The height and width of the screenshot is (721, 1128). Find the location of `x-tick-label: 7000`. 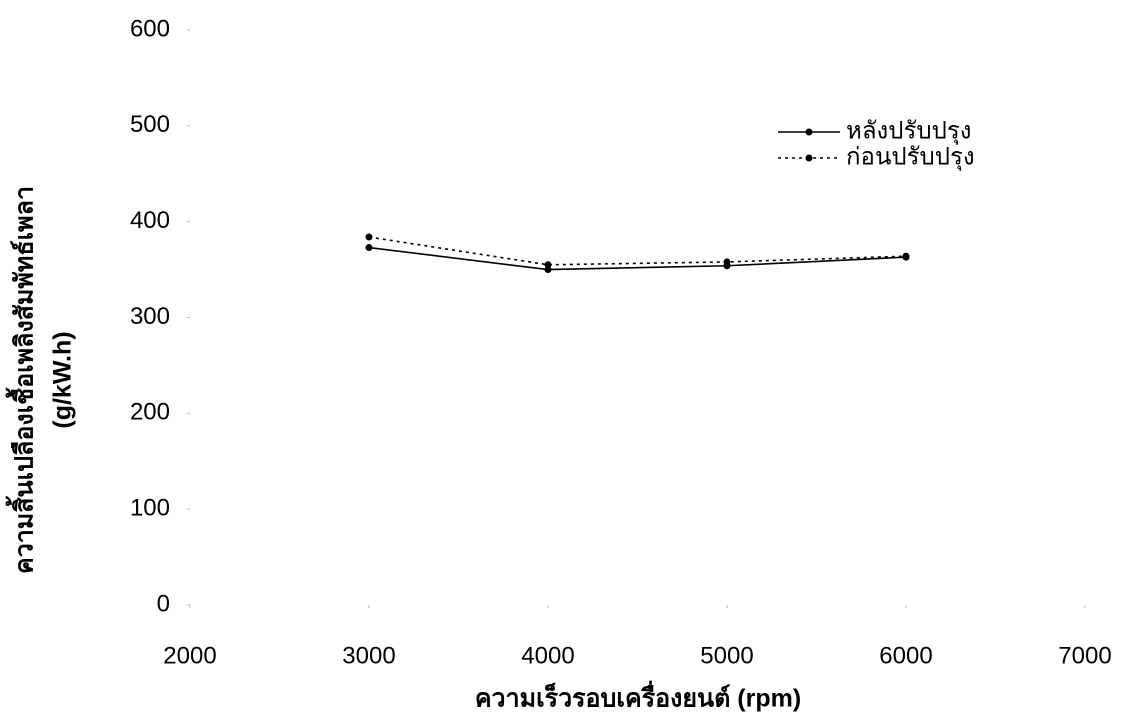

x-tick-label: 7000 is located at coordinates (1084, 655).